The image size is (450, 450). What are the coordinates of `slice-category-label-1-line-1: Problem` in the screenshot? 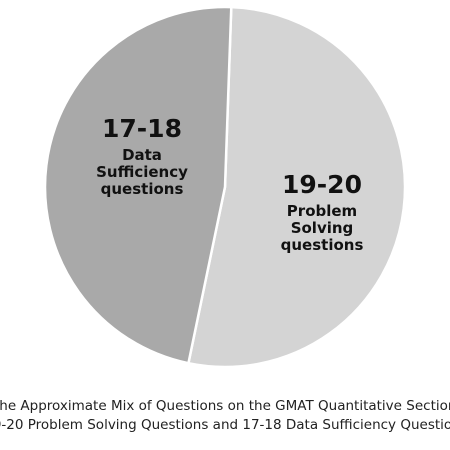 It's located at (322, 211).